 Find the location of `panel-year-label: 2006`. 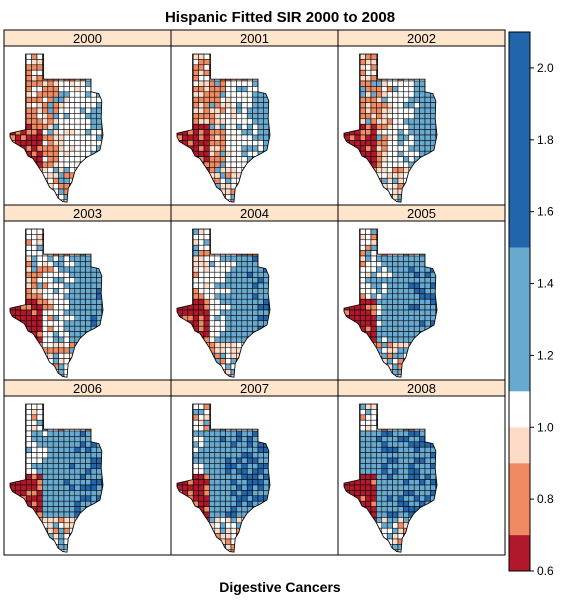

panel-year-label: 2006 is located at coordinates (87, 388).